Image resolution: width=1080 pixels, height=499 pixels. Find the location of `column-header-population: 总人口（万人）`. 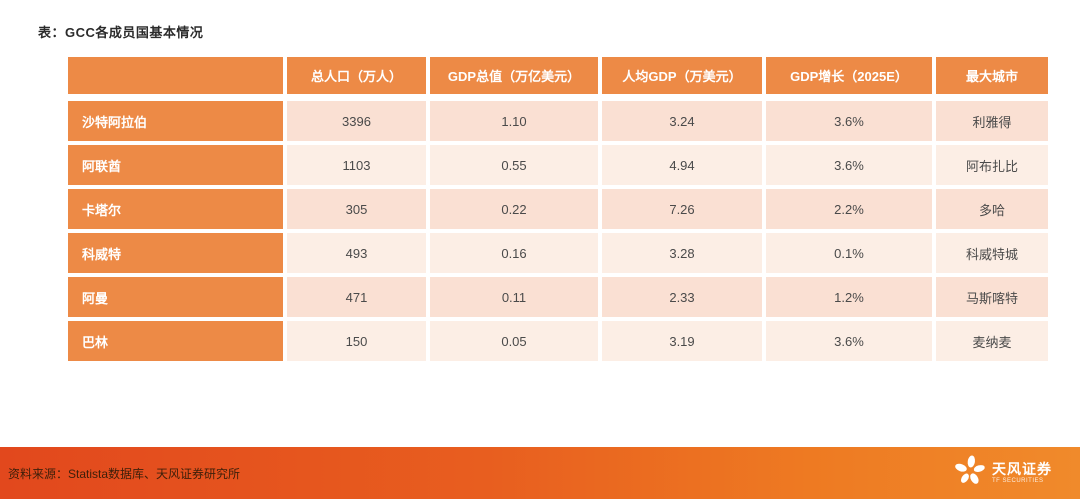

column-header-population: 总人口（万人） is located at coordinates (356, 75).